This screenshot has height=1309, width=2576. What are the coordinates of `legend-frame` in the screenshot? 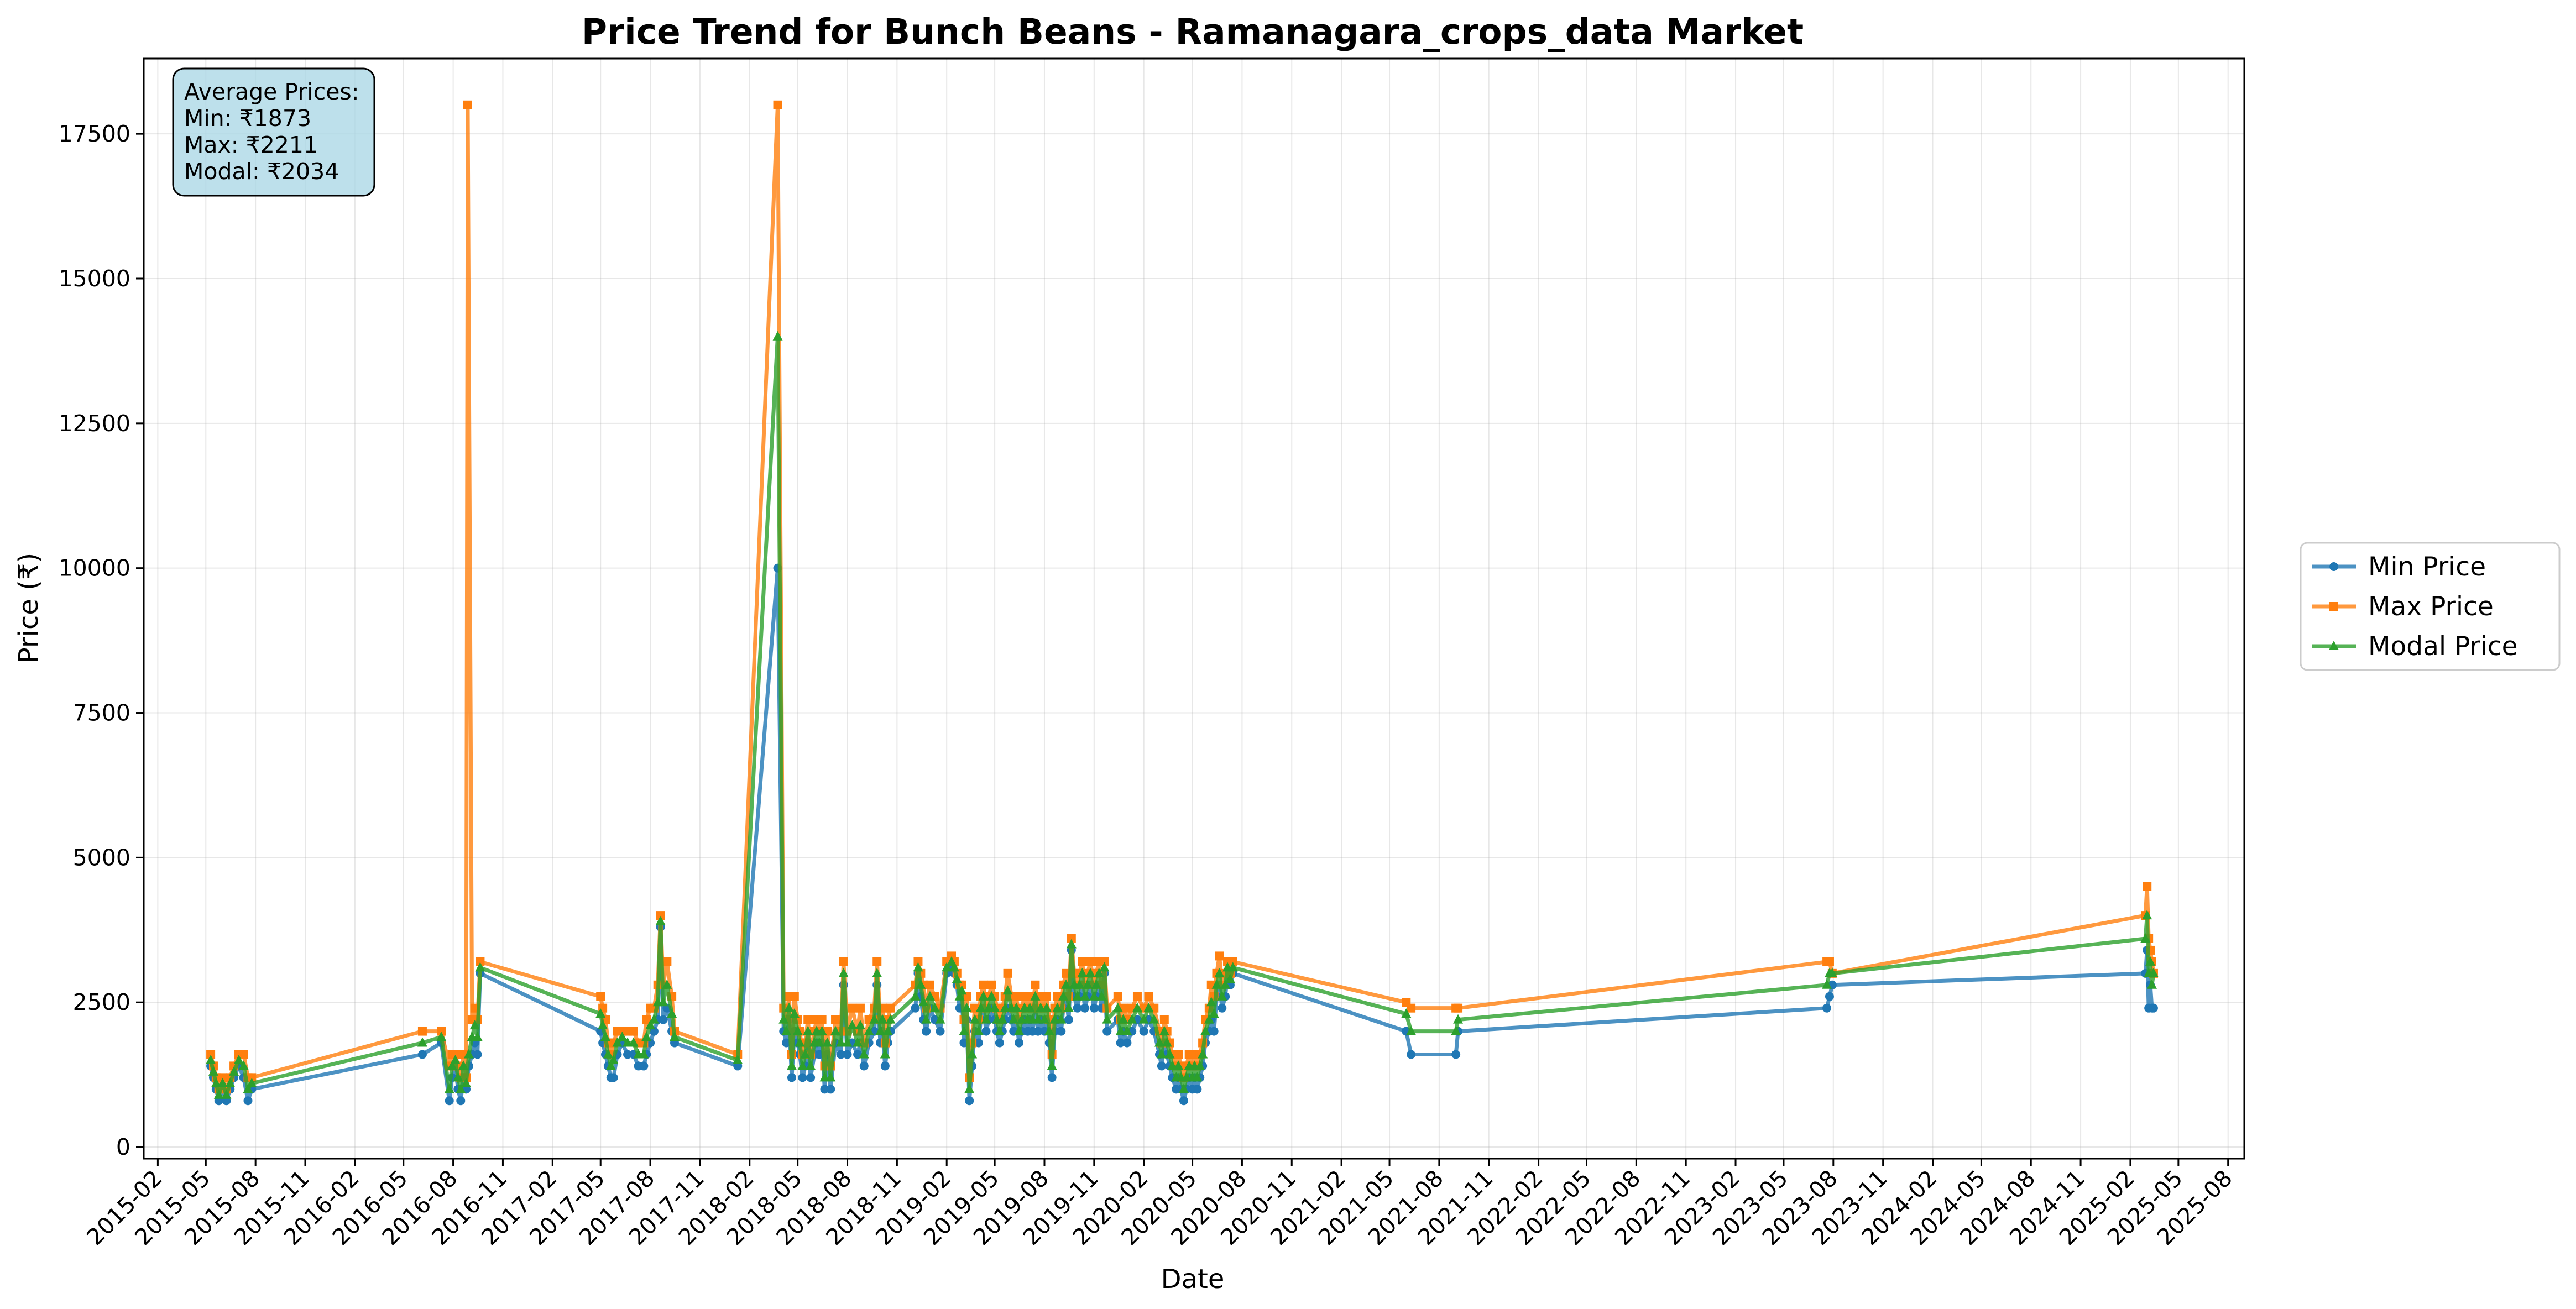 It's located at (2430, 606).